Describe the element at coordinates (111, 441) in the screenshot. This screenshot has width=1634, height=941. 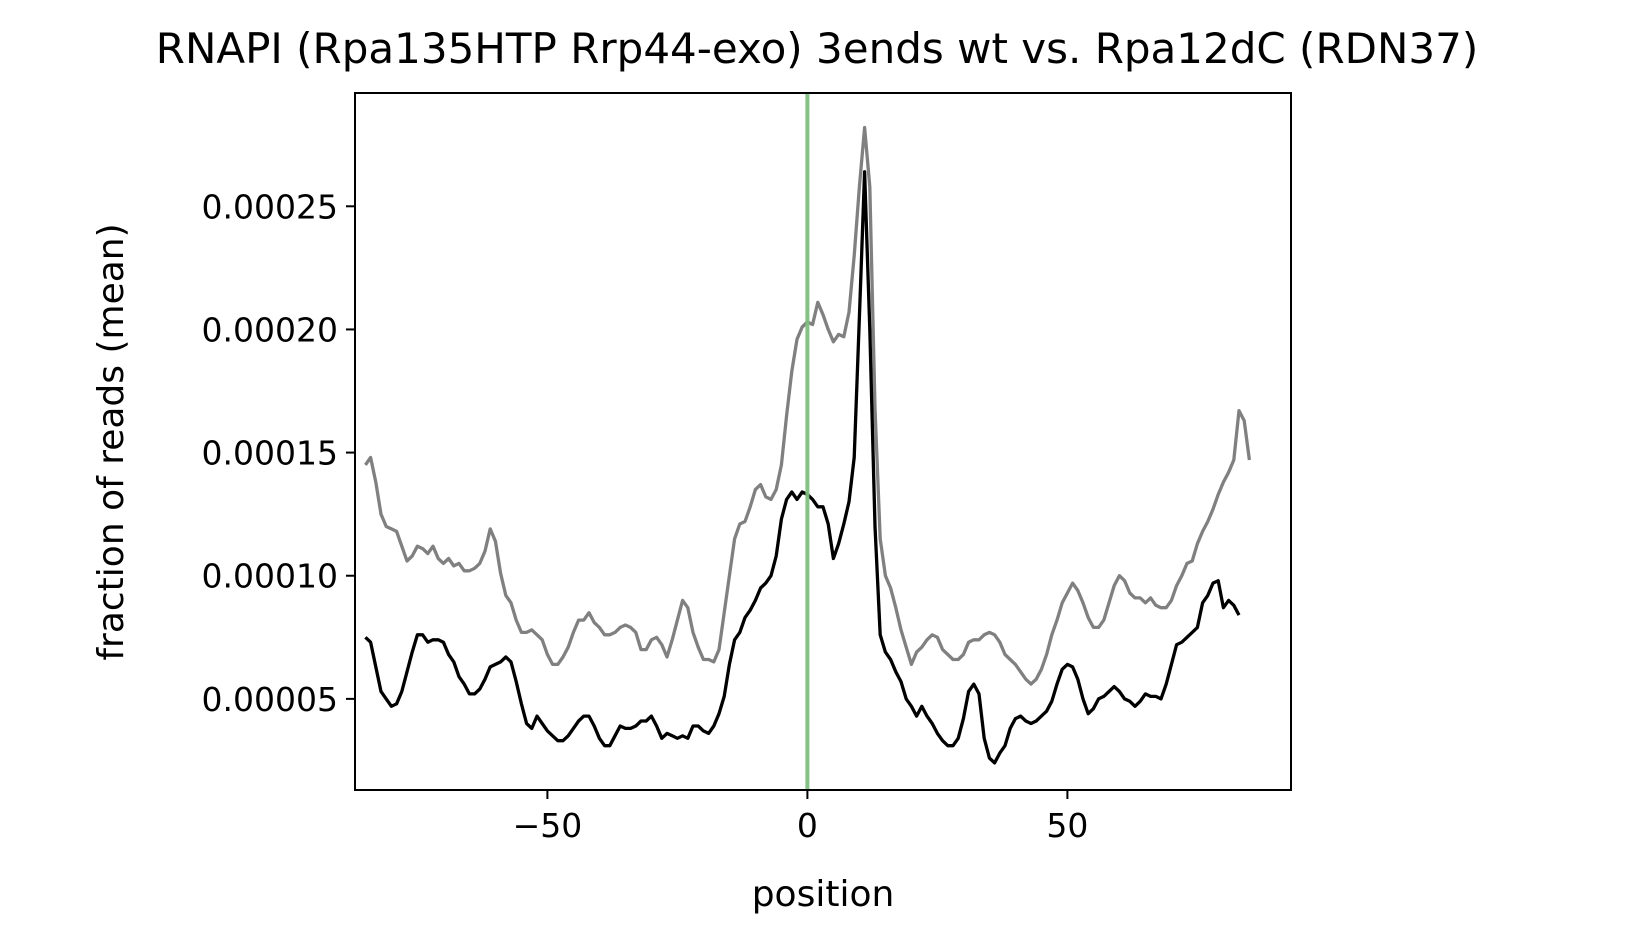
I see `y-axis-label: fraction of reads (mean)` at that location.